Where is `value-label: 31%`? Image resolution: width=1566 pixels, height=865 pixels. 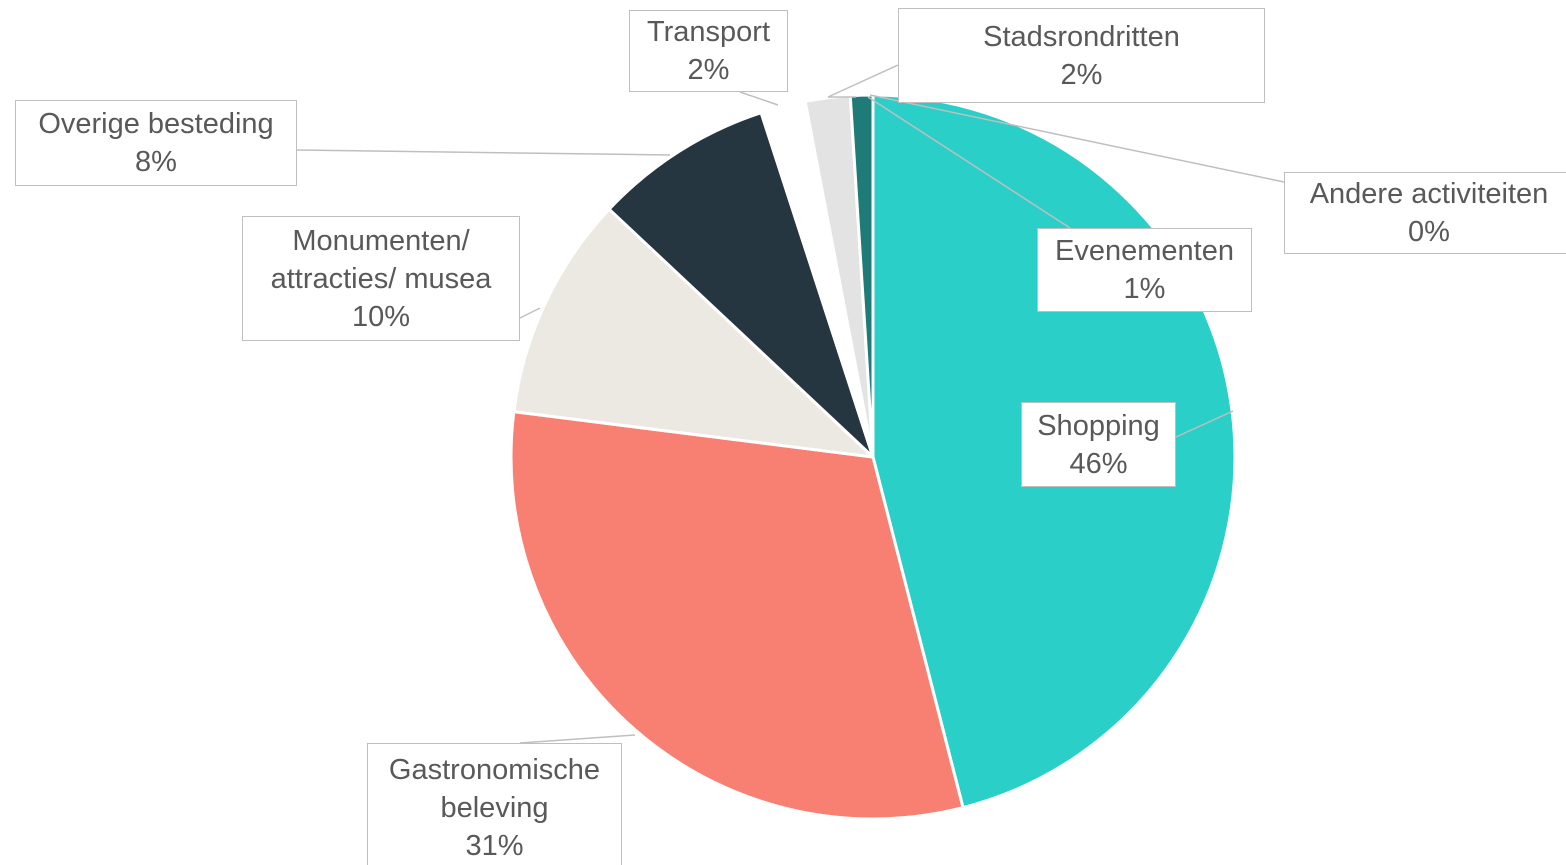
value-label: 31% is located at coordinates (494, 846).